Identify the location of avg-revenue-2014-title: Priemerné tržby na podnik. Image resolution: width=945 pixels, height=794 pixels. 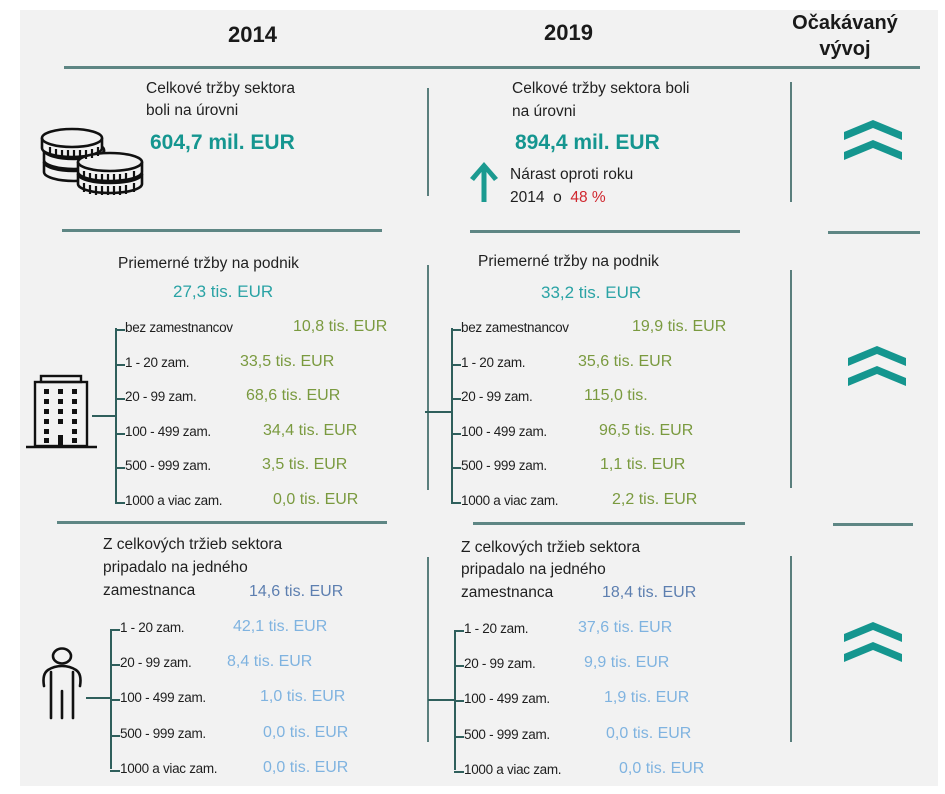
(208, 263).